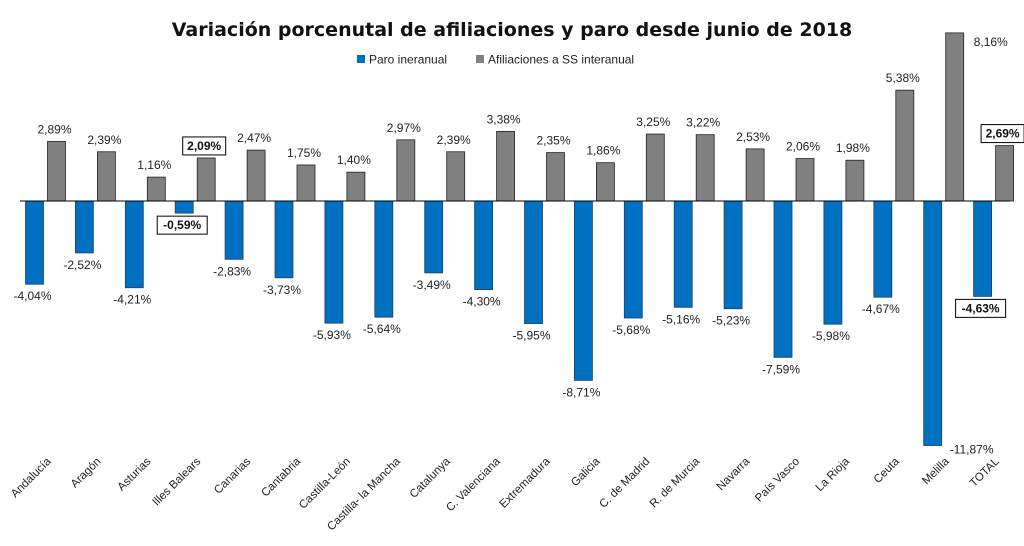  Describe the element at coordinates (432, 285) in the screenshot. I see `paro-data-label-catalunya: -3,49%` at that location.